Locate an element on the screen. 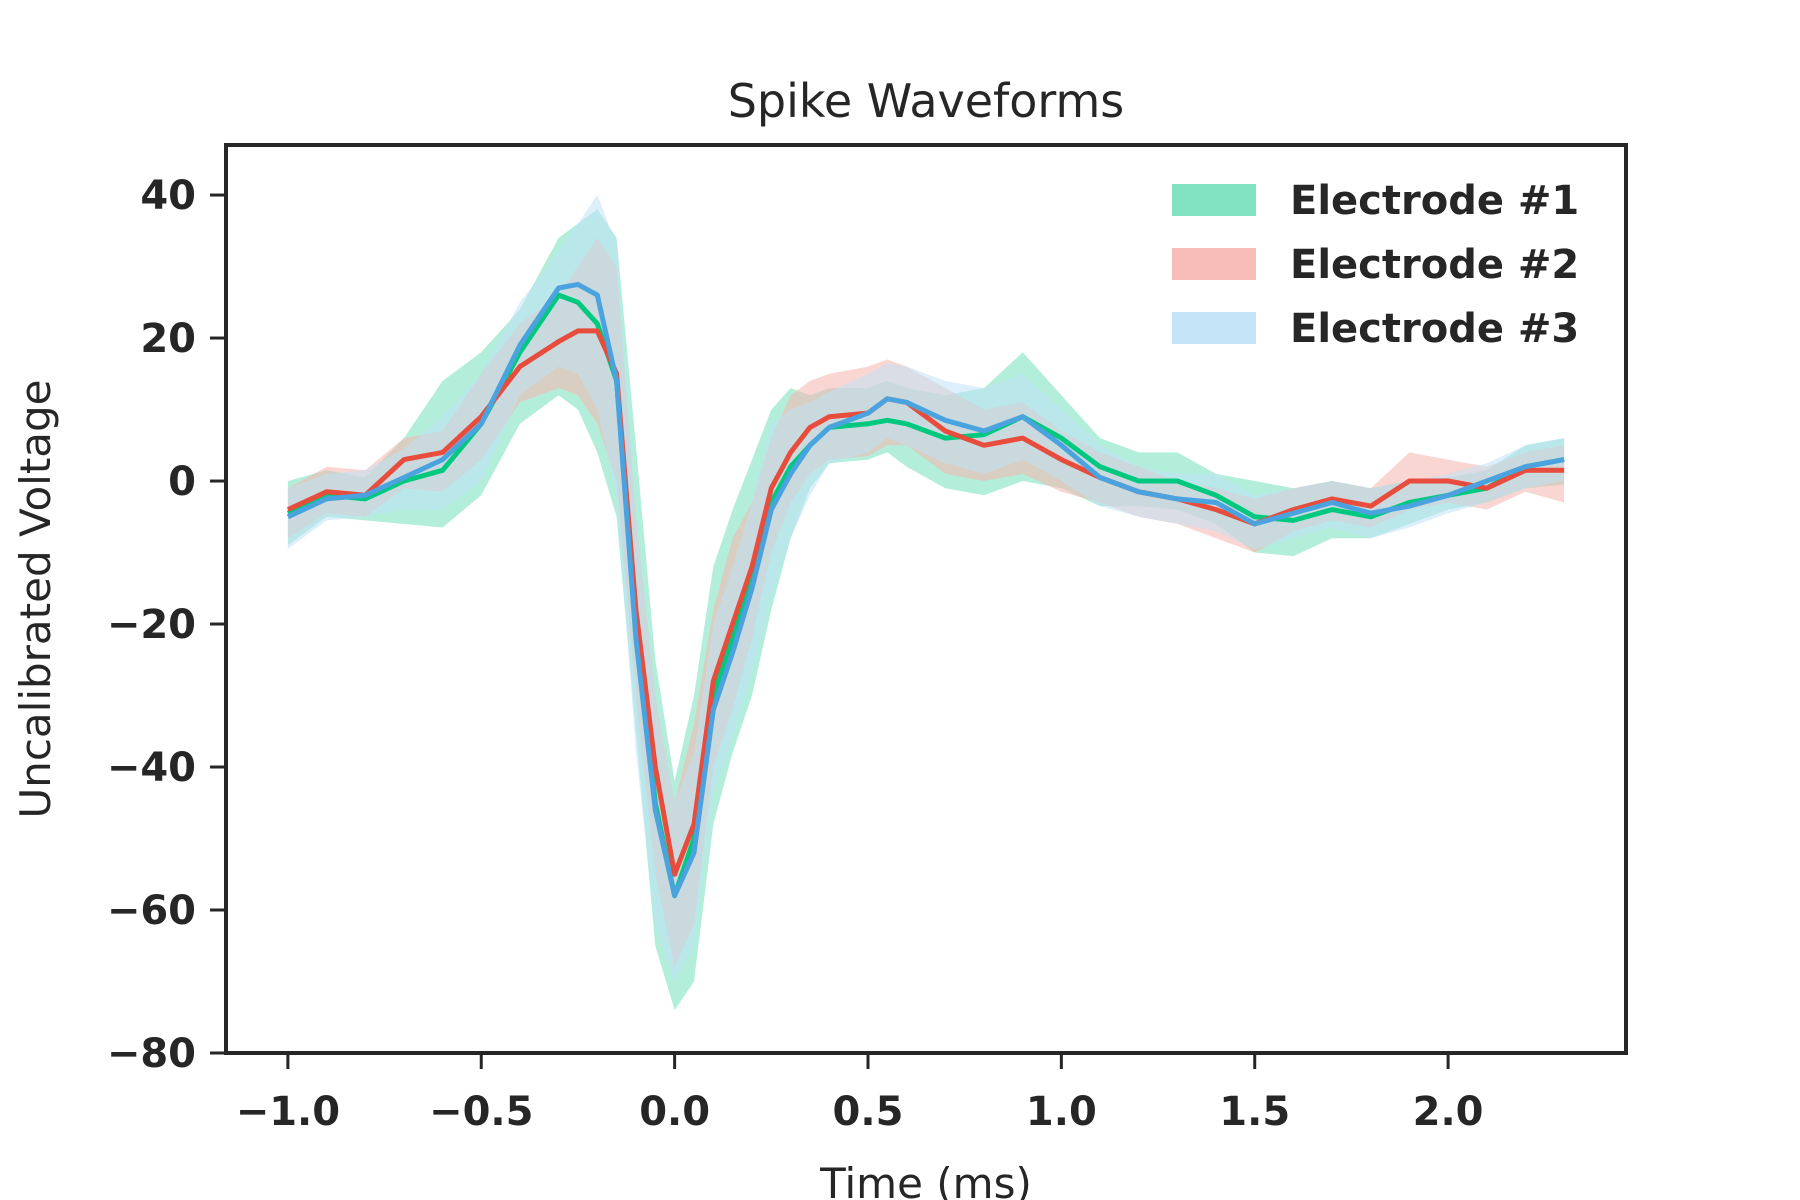 The image size is (1800, 1200). y-tick-label: 20 is located at coordinates (168, 339).